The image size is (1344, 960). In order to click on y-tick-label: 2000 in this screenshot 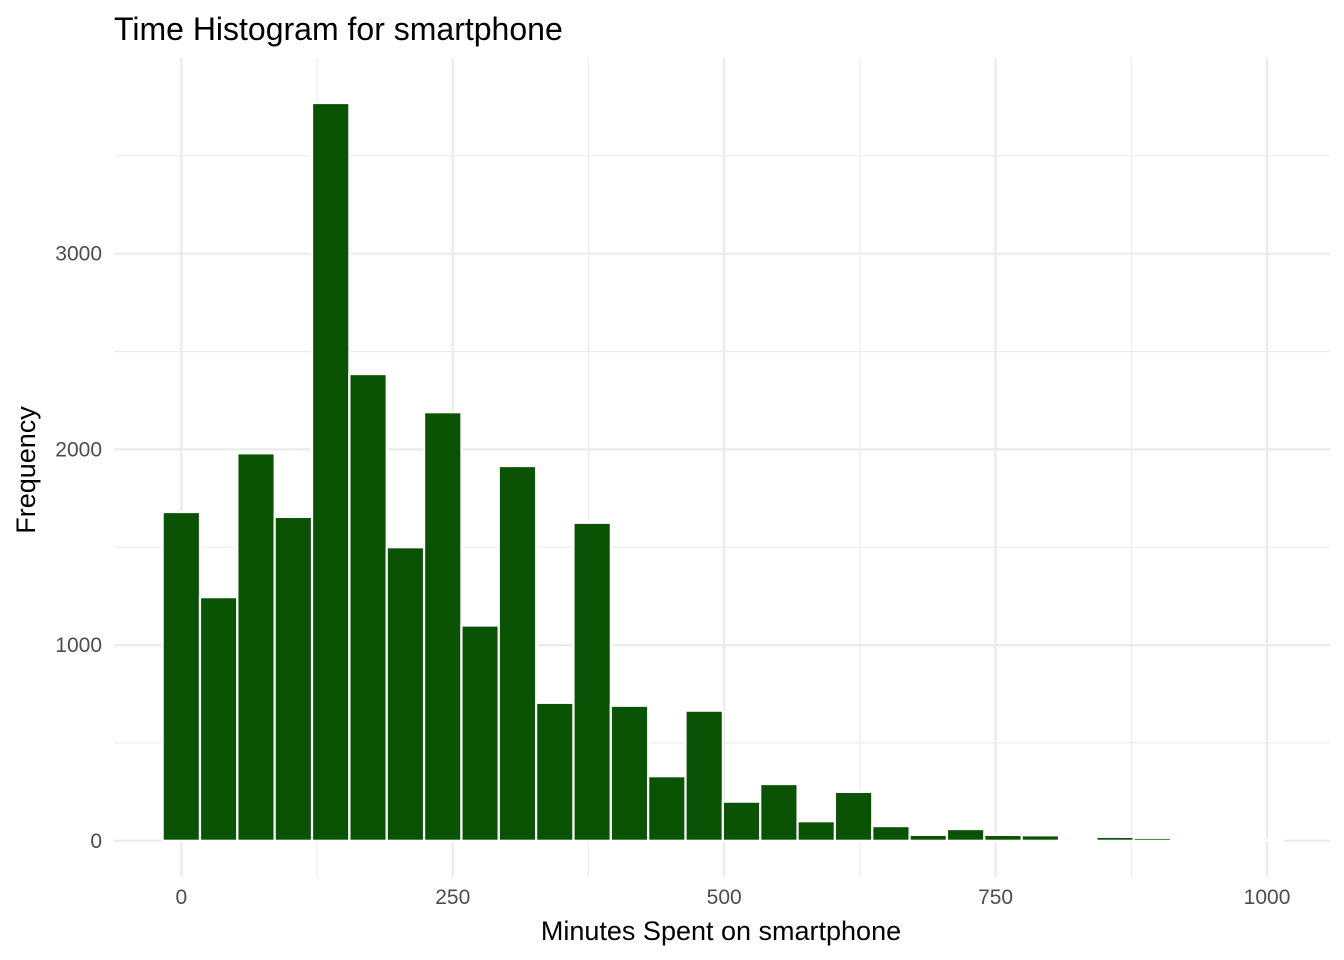, I will do `click(78, 449)`.